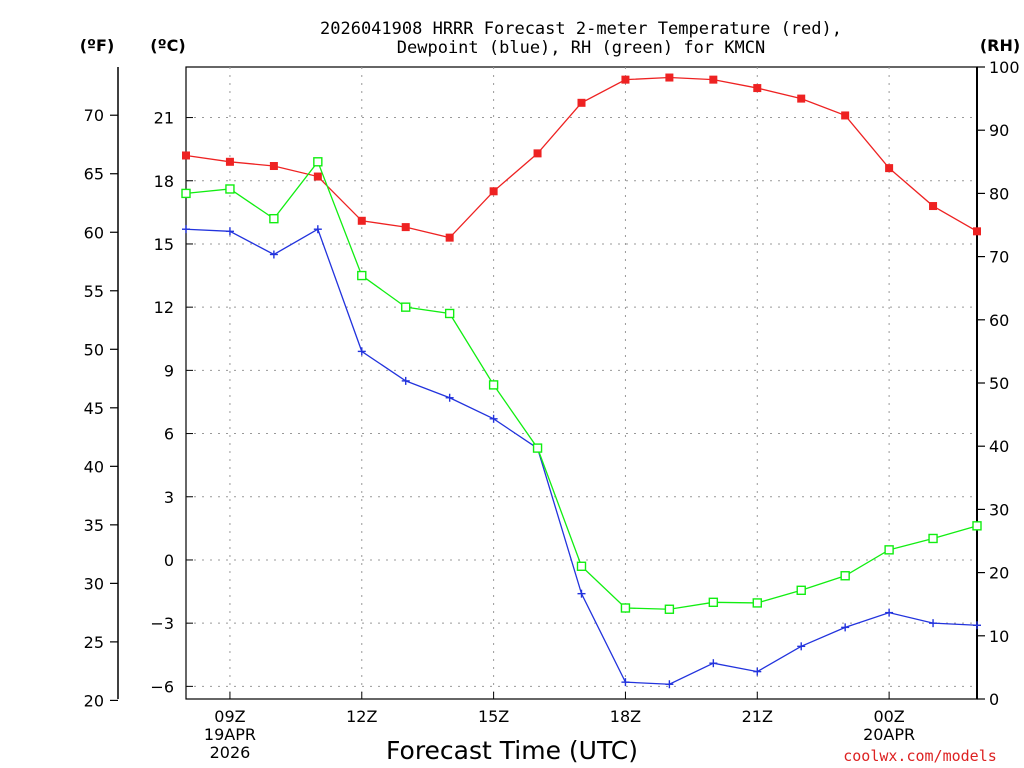 The height and width of the screenshot is (768, 1024). Describe the element at coordinates (94, 115) in the screenshot. I see `fahrenheit-tick-label: 70` at that location.